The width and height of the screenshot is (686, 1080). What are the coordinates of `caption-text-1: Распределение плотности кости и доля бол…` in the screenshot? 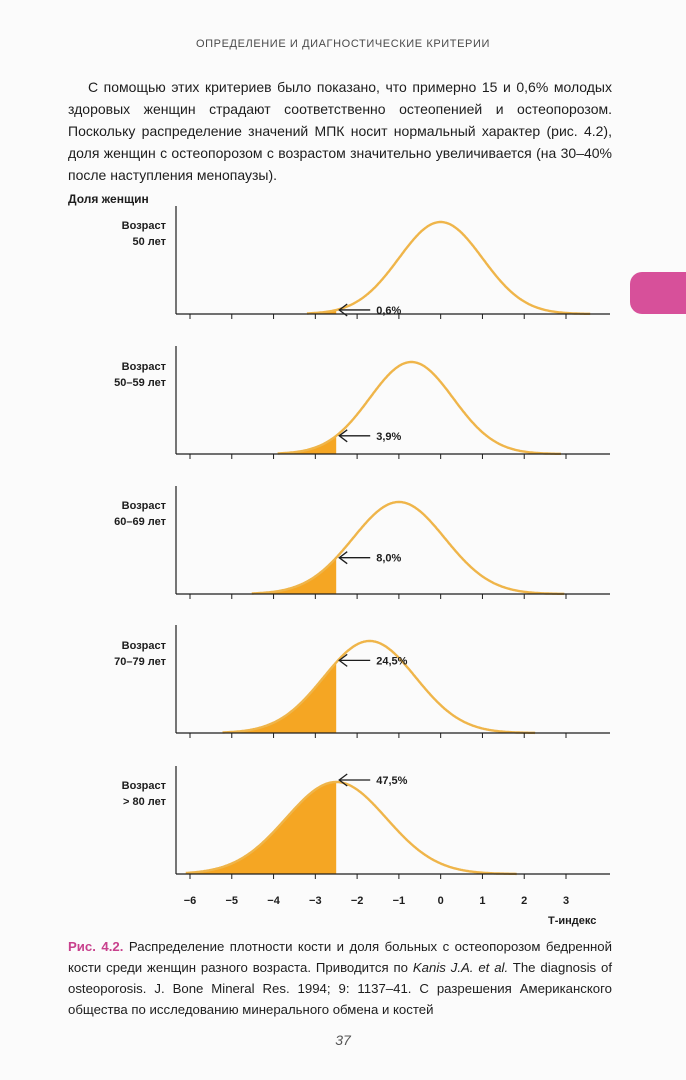 It's located at (340, 957).